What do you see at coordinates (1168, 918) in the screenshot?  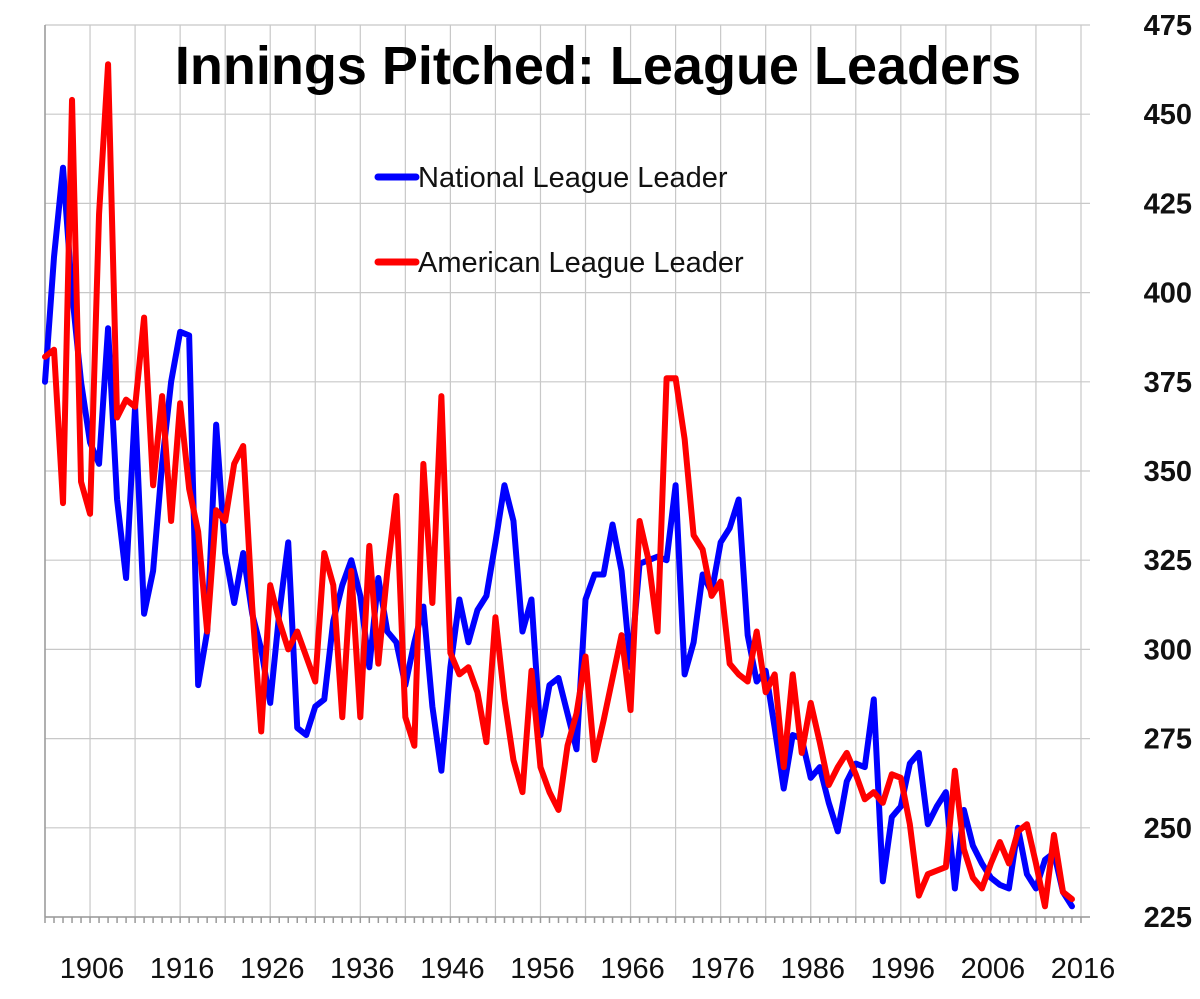 I see `y-tick-label-225: 225` at bounding box center [1168, 918].